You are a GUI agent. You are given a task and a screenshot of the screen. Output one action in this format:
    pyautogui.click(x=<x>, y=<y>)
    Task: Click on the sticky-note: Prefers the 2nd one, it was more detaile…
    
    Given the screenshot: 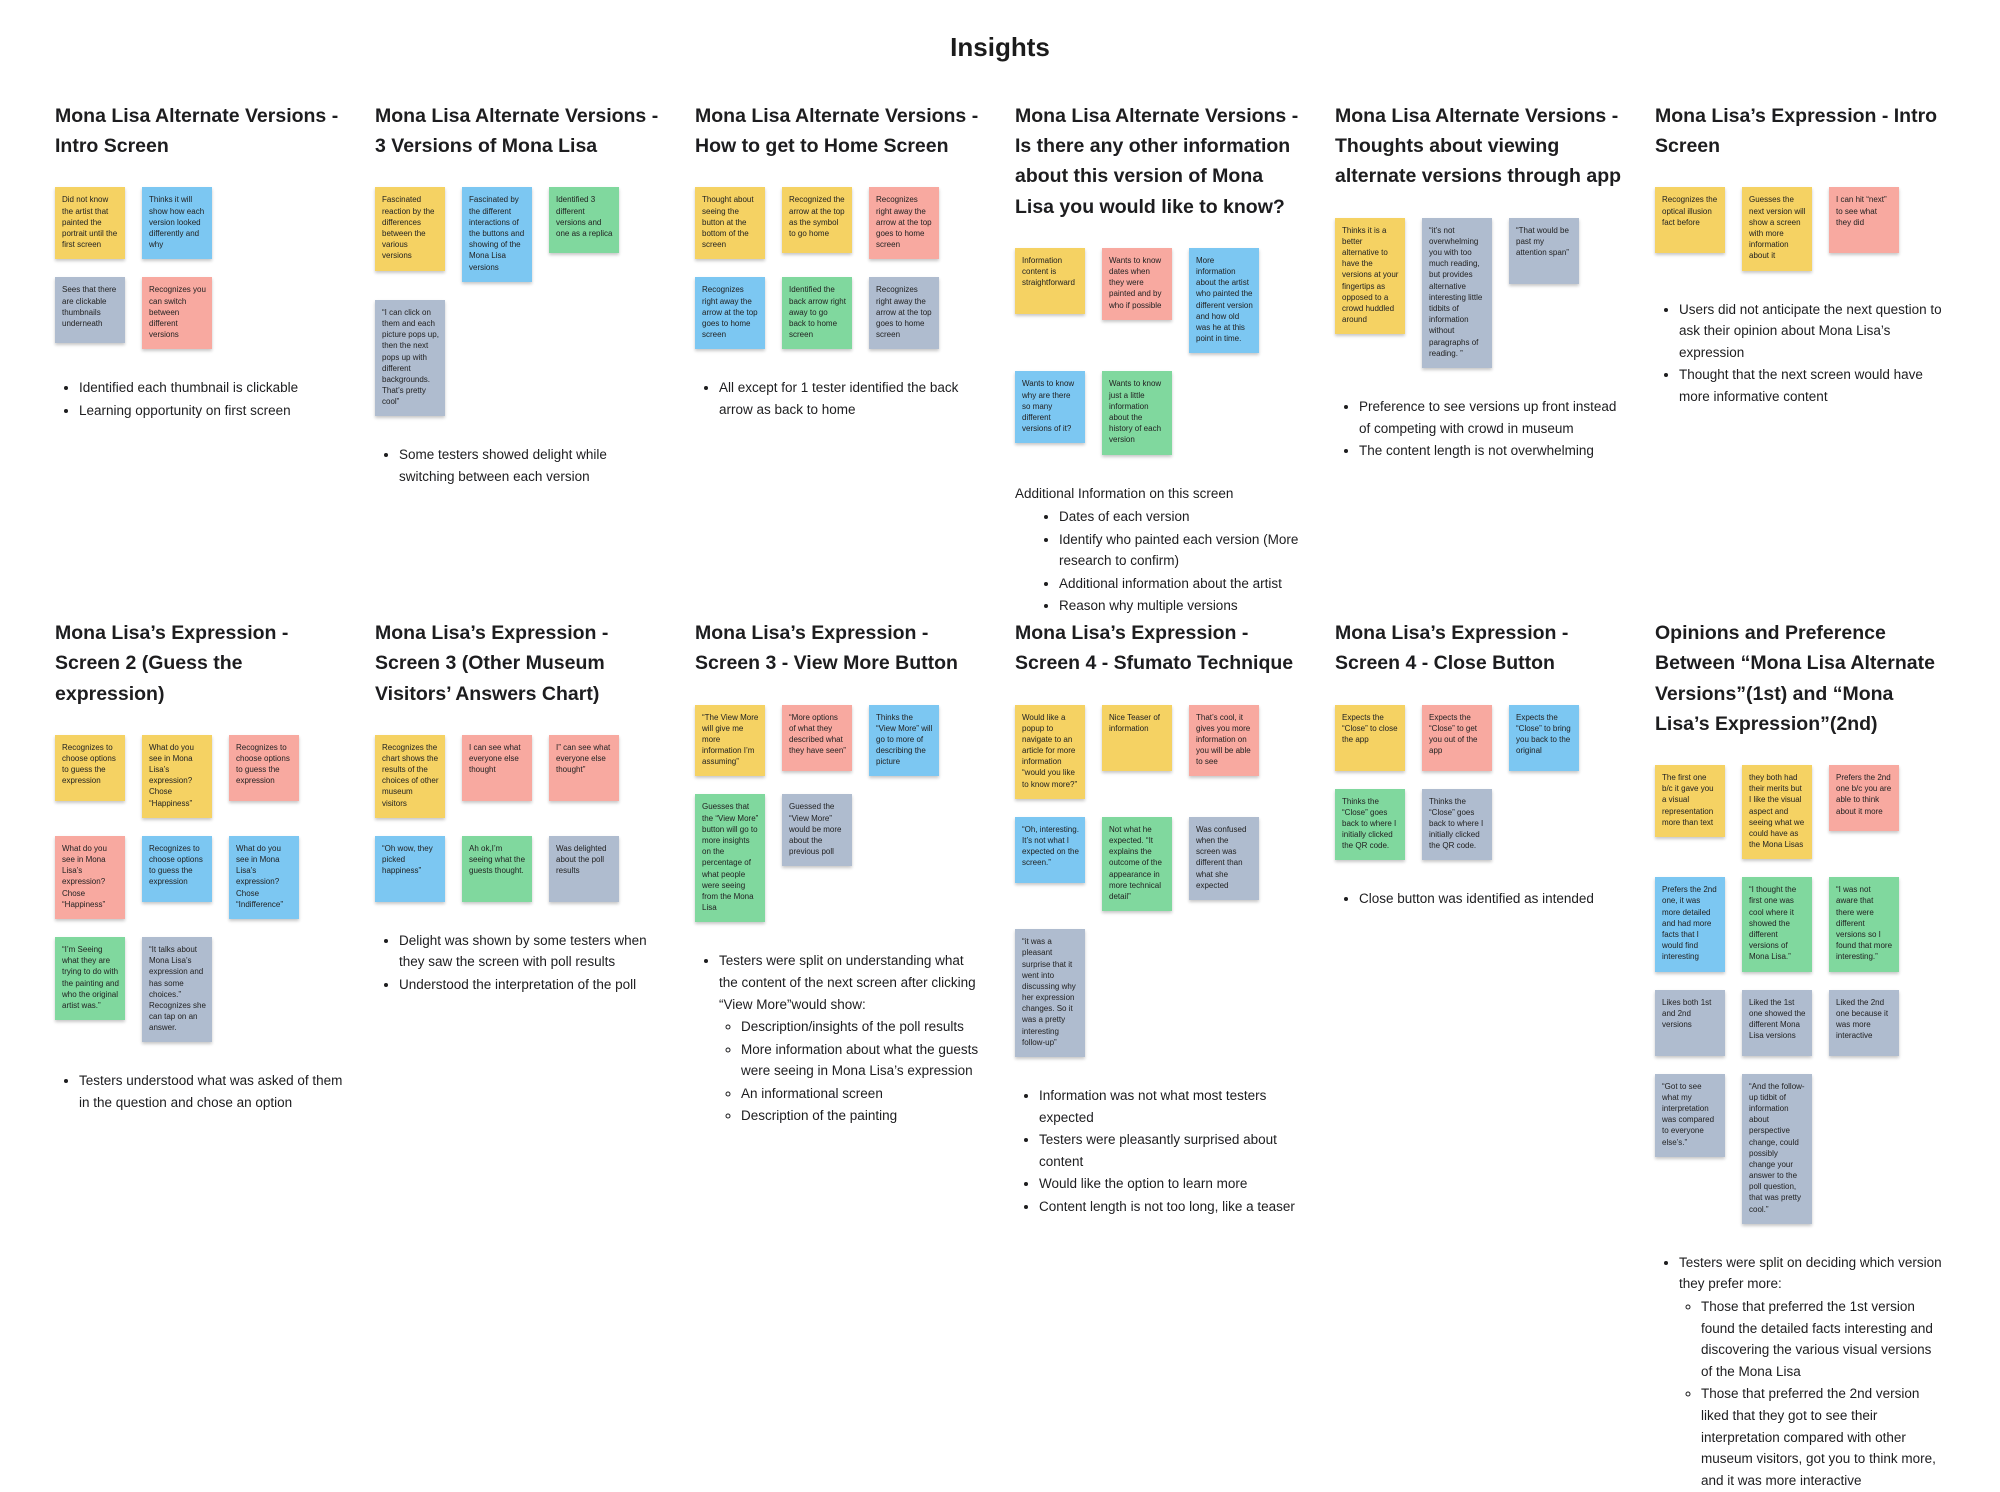 What is the action you would take?
    pyautogui.click(x=1690, y=924)
    